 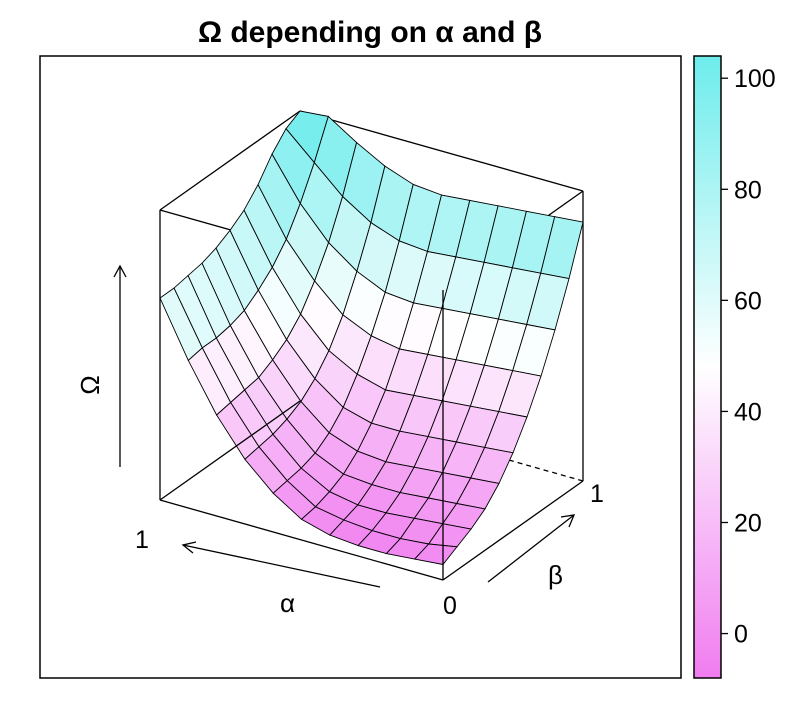 What do you see at coordinates (531, 548) in the screenshot?
I see `beta-axis-arrow` at bounding box center [531, 548].